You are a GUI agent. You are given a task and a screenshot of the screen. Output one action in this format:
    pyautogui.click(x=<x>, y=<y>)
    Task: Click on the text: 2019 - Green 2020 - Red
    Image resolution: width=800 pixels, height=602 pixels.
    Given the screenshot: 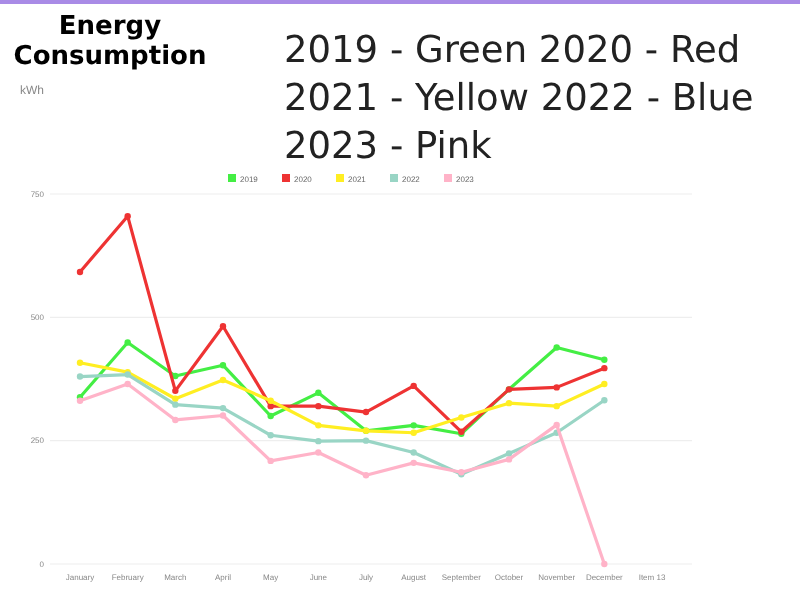 What is the action you would take?
    pyautogui.click(x=512, y=51)
    